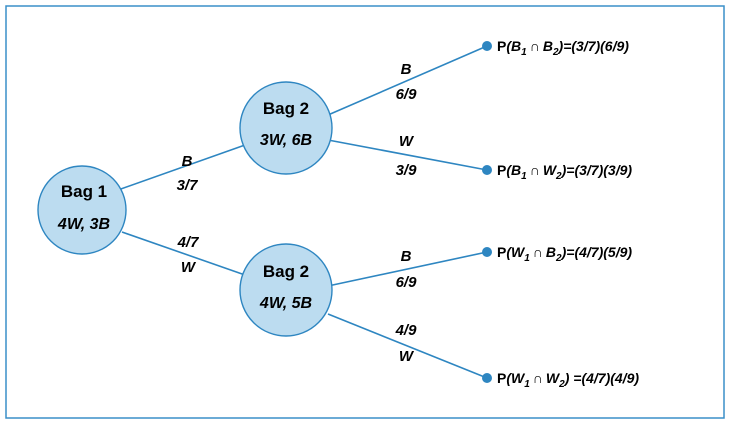 The height and width of the screenshot is (426, 733). Describe the element at coordinates (564, 172) in the screenshot. I see `outcome-label-2: P(B1 ∩ W2)=(3/7)(3/9)` at that location.